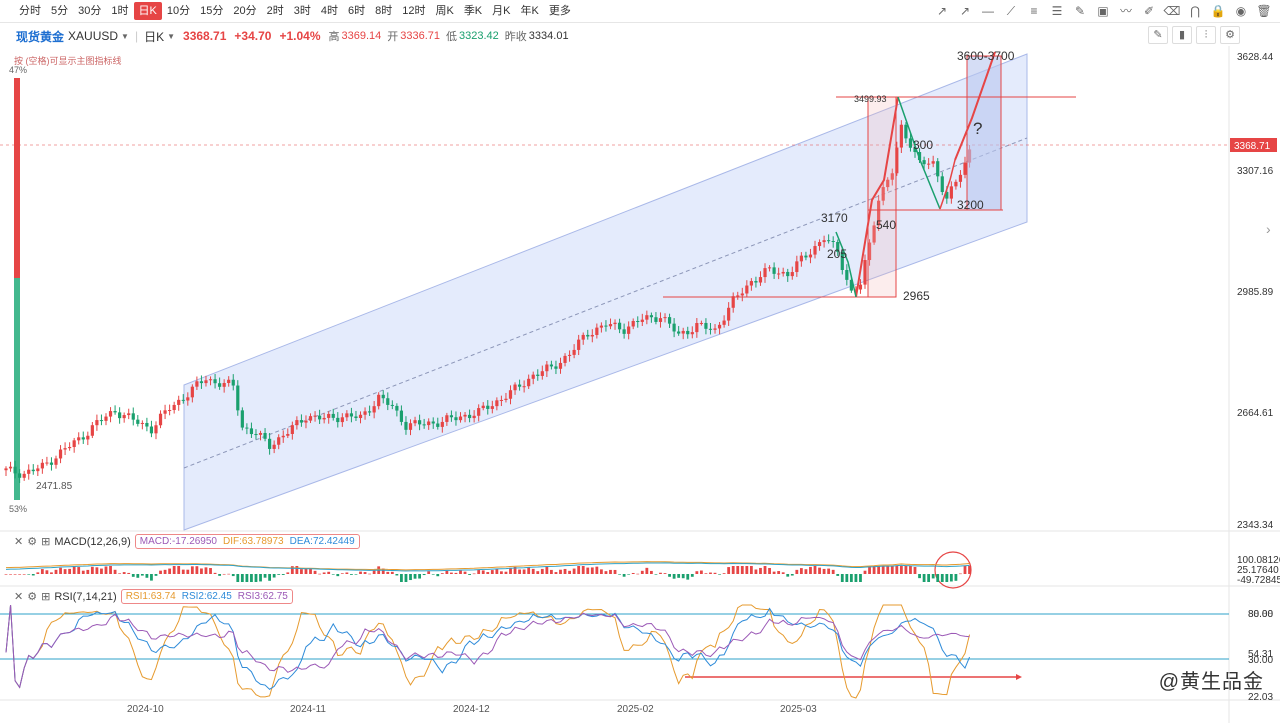 The image size is (1280, 723). Describe the element at coordinates (487, 567) in the screenshot. I see `dea-line` at that location.